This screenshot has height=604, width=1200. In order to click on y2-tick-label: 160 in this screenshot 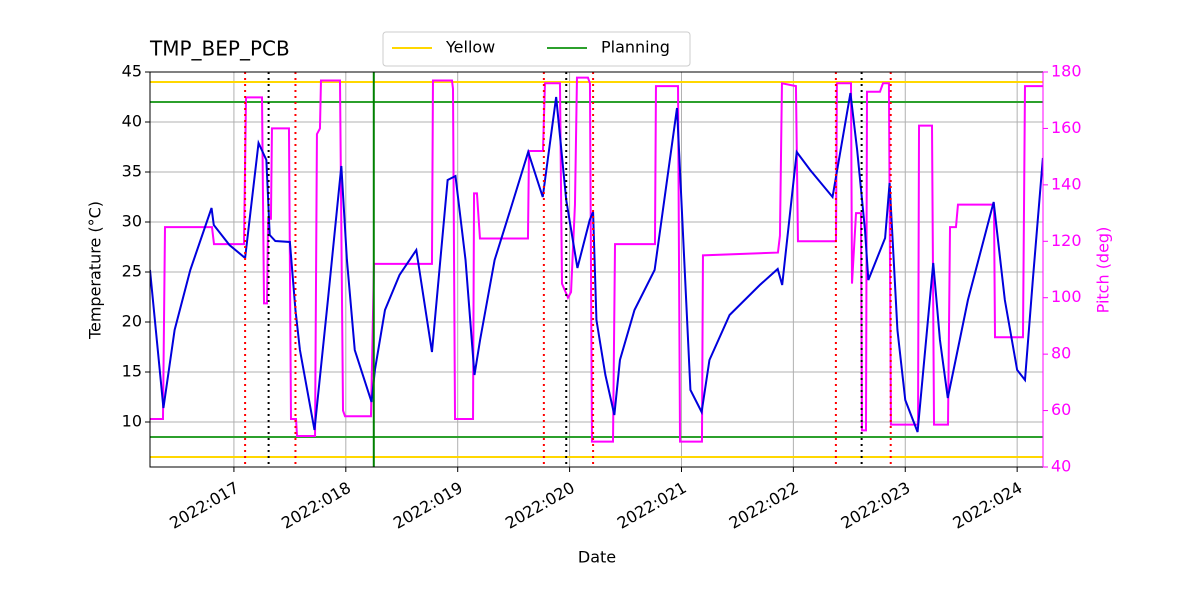, I will do `click(1066, 127)`.